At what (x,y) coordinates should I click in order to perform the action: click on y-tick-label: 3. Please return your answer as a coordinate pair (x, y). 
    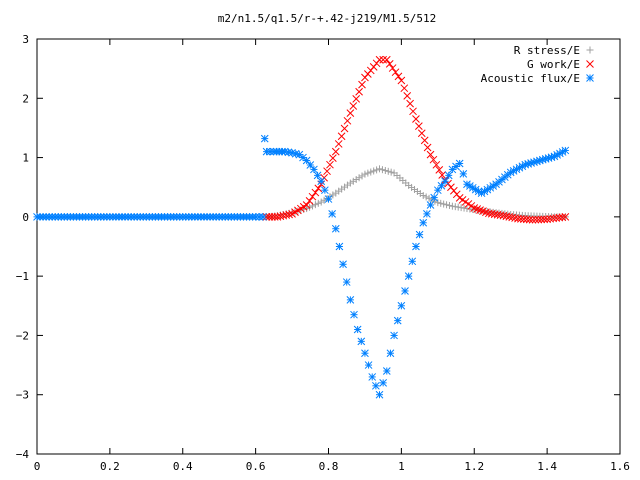
    Looking at the image, I should click on (25, 39).